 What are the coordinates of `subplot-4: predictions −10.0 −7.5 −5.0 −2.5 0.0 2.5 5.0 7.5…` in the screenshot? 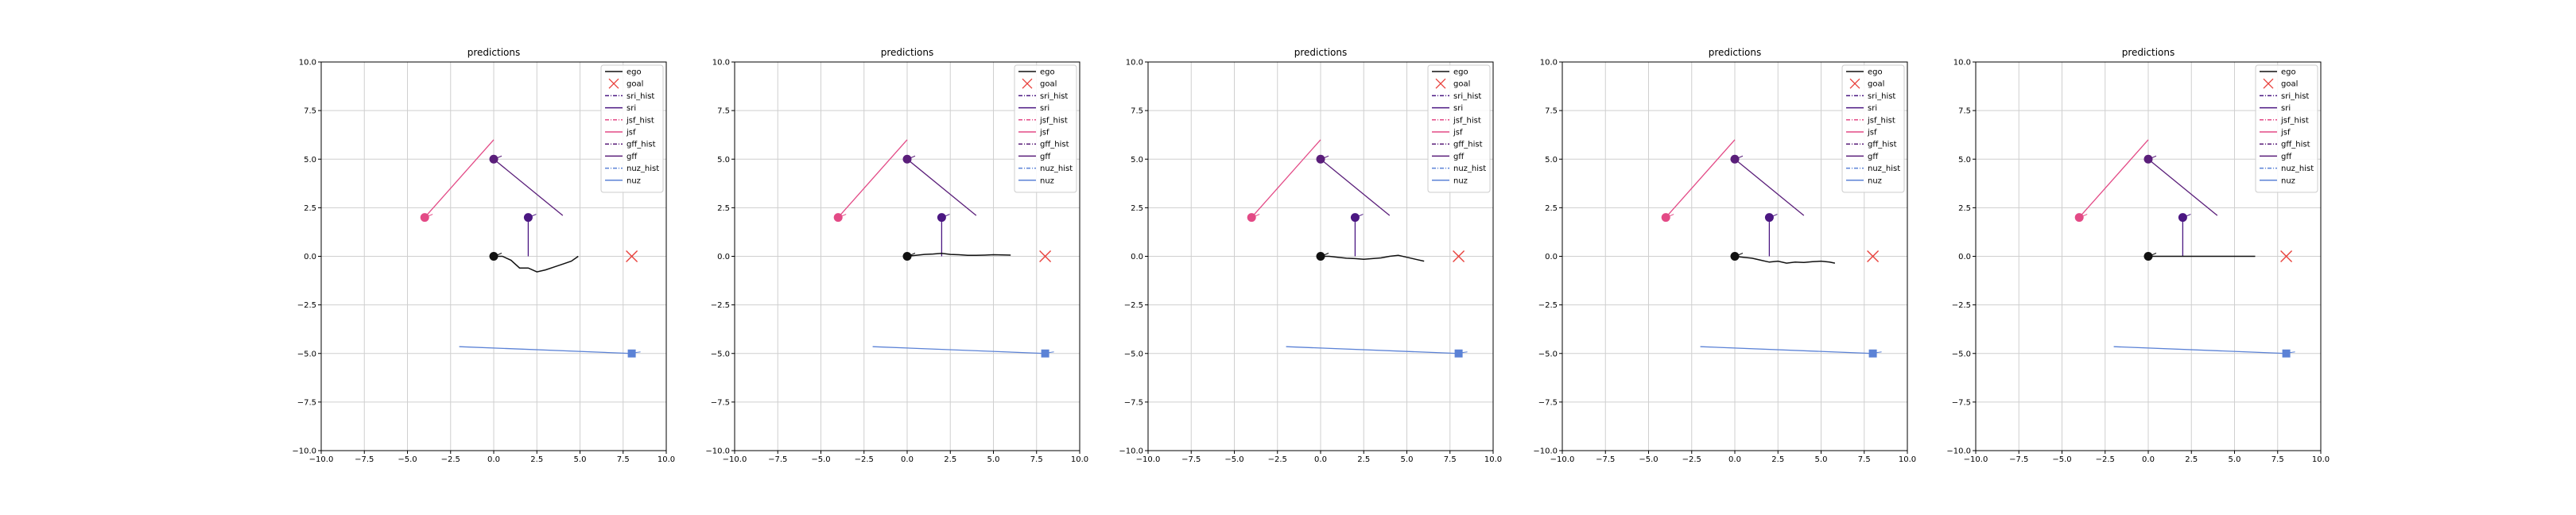 It's located at (1725, 255).